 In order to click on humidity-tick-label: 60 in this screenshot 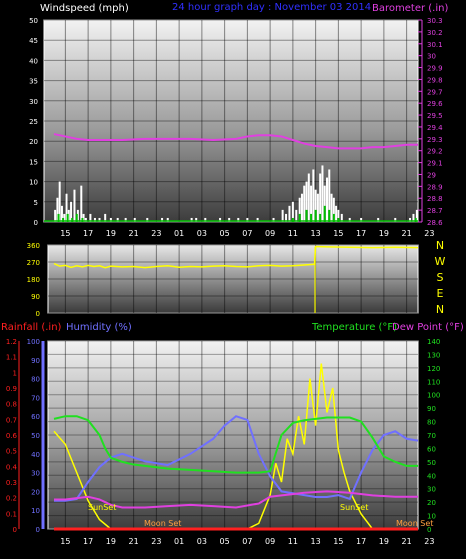, I will do `click(35, 417)`.